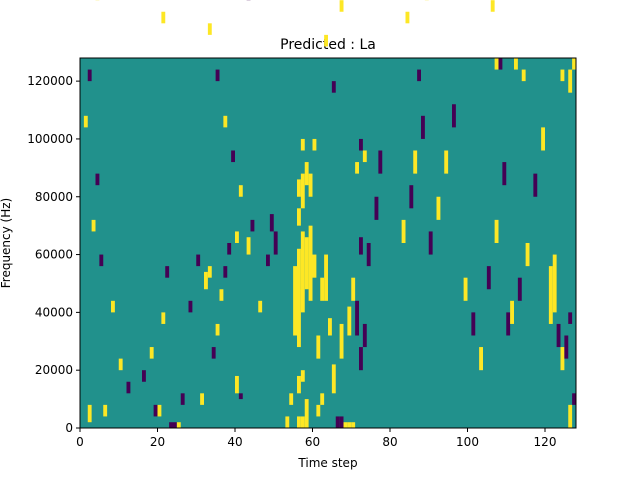 Image resolution: width=640 pixels, height=480 pixels. Describe the element at coordinates (6, 243) in the screenshot. I see `y-axis-label: Frequency (Hz)` at that location.